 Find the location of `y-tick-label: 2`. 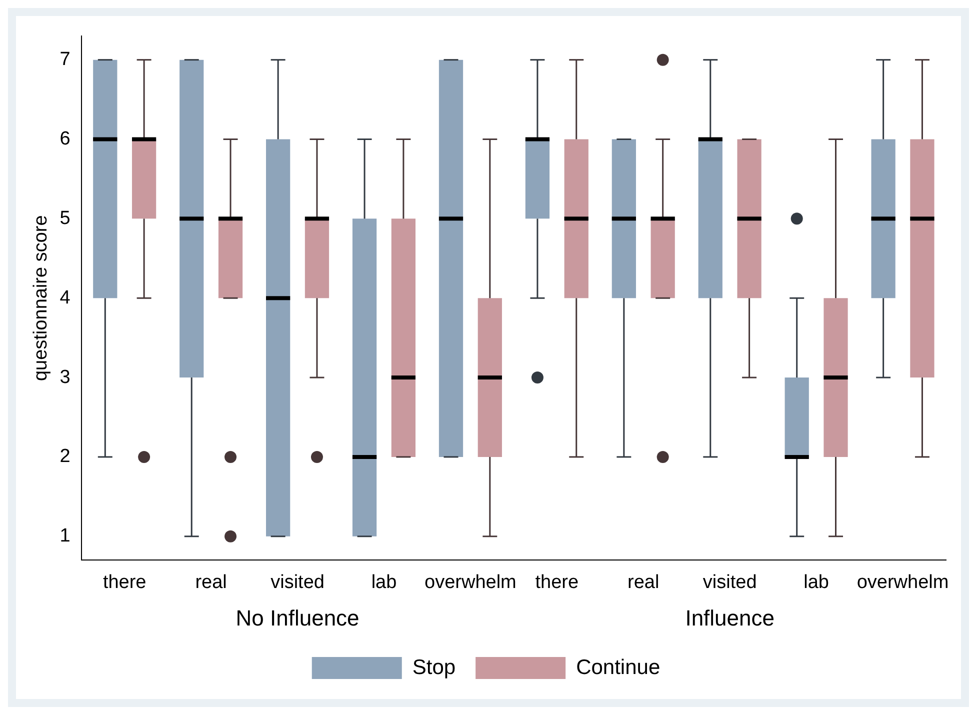

y-tick-label: 2 is located at coordinates (65, 457).